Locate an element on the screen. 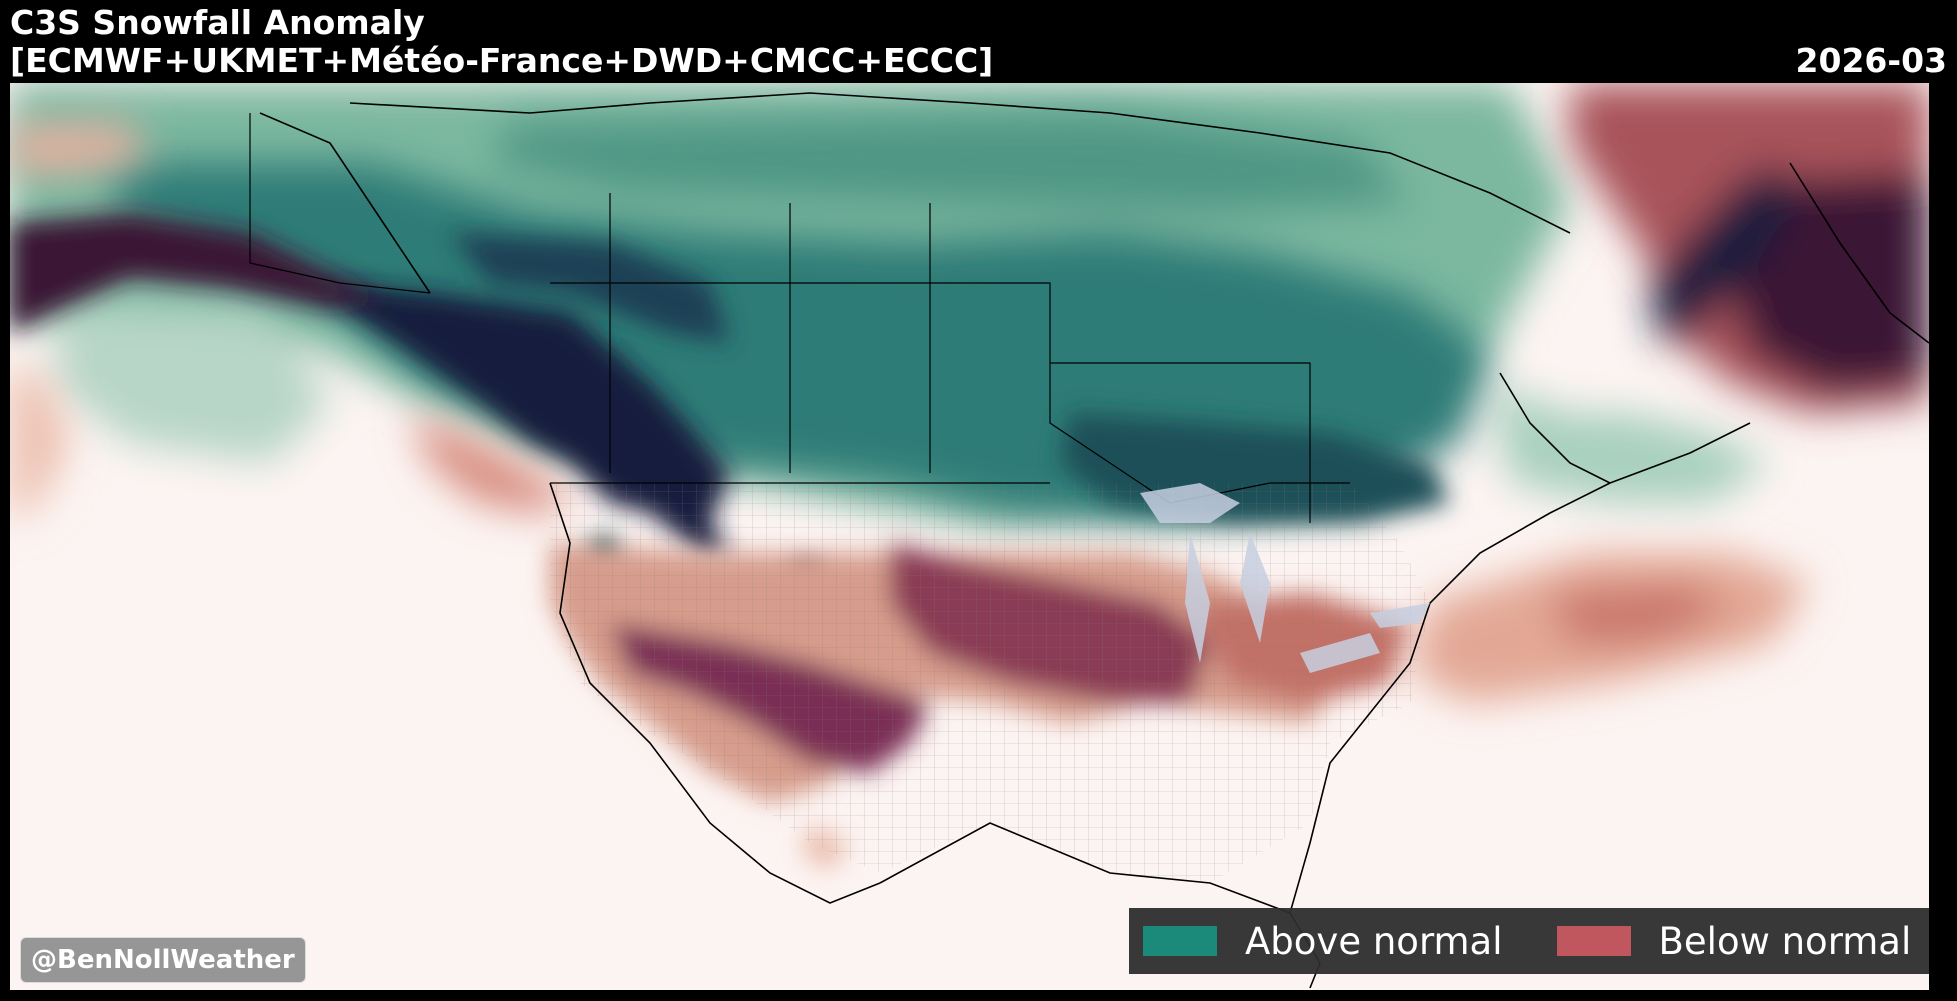  map-legend: Above normal Below normal is located at coordinates (1529, 941).